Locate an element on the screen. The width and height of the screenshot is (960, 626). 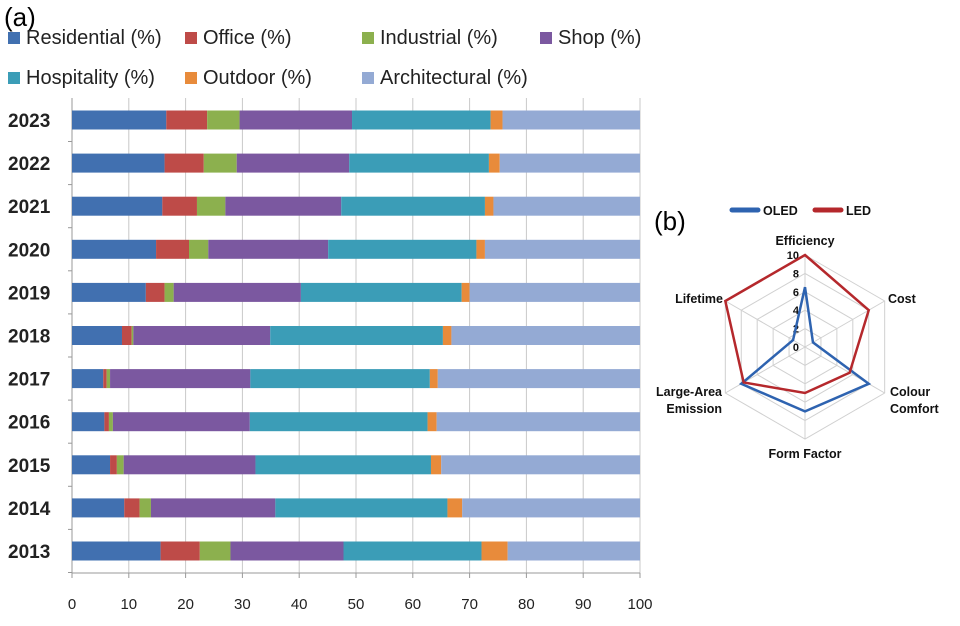
radar-series-oled is located at coordinates (805, 349).